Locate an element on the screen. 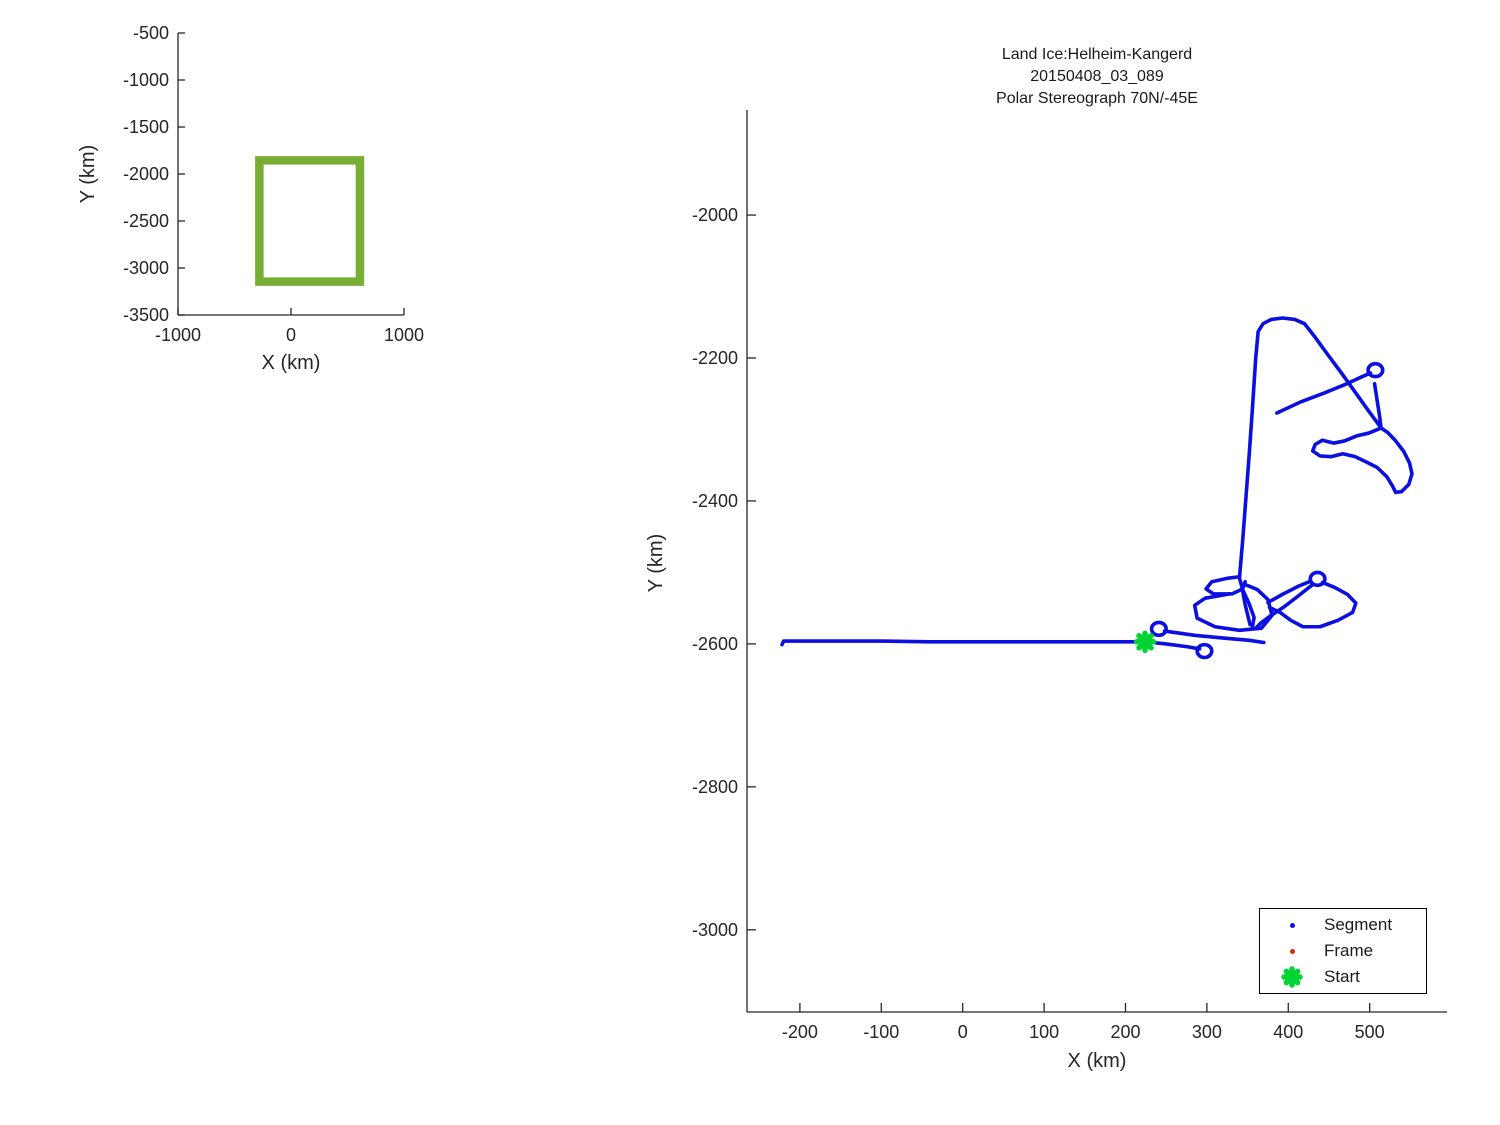  track-cluster-left-loop is located at coordinates (1233, 607).